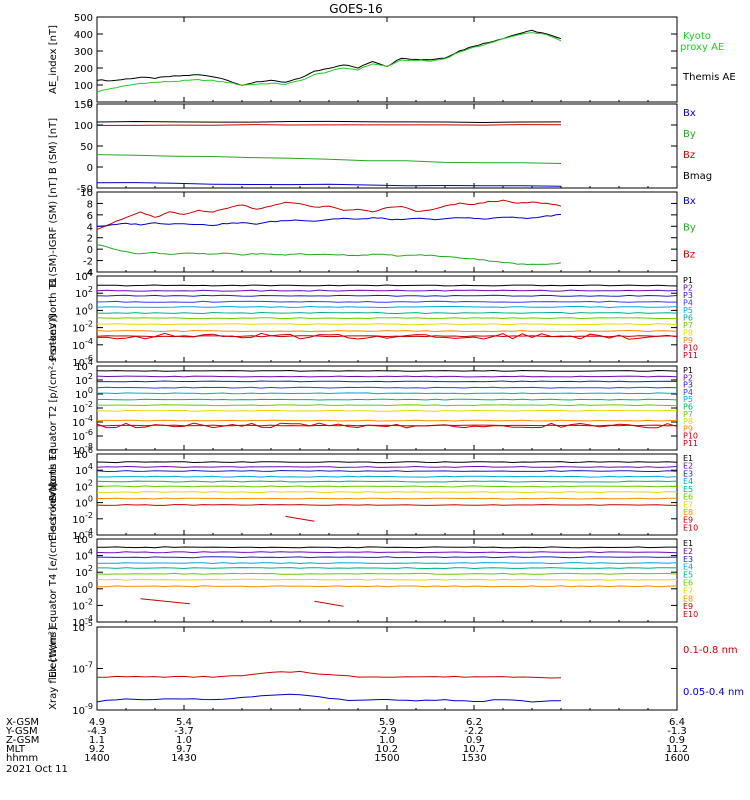 The image size is (750, 800). I want to click on ephemeris-row-label: 2021 Oct 11, so click(37, 769).